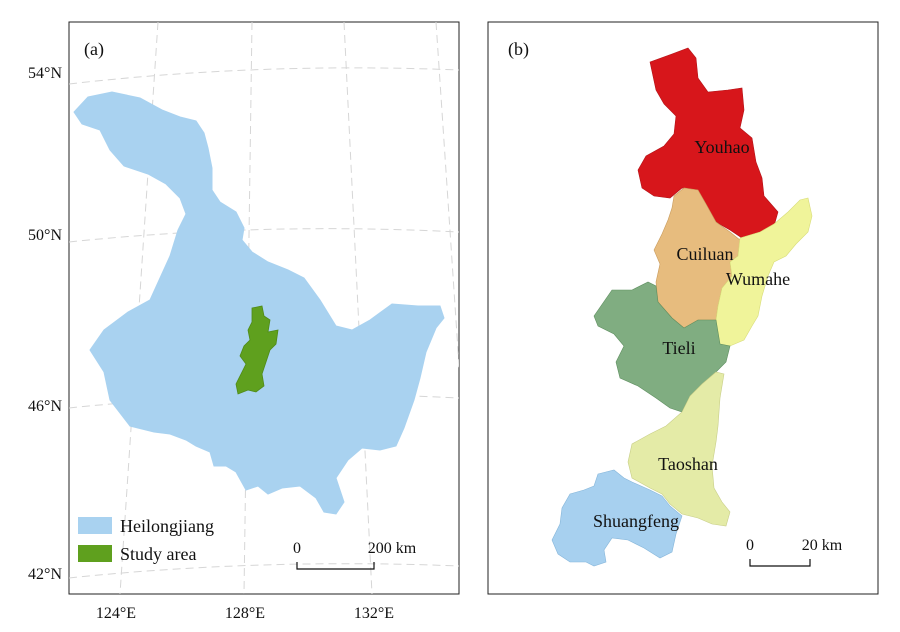  What do you see at coordinates (822, 545) in the screenshot?
I see `scale-b-end: 20 km` at bounding box center [822, 545].